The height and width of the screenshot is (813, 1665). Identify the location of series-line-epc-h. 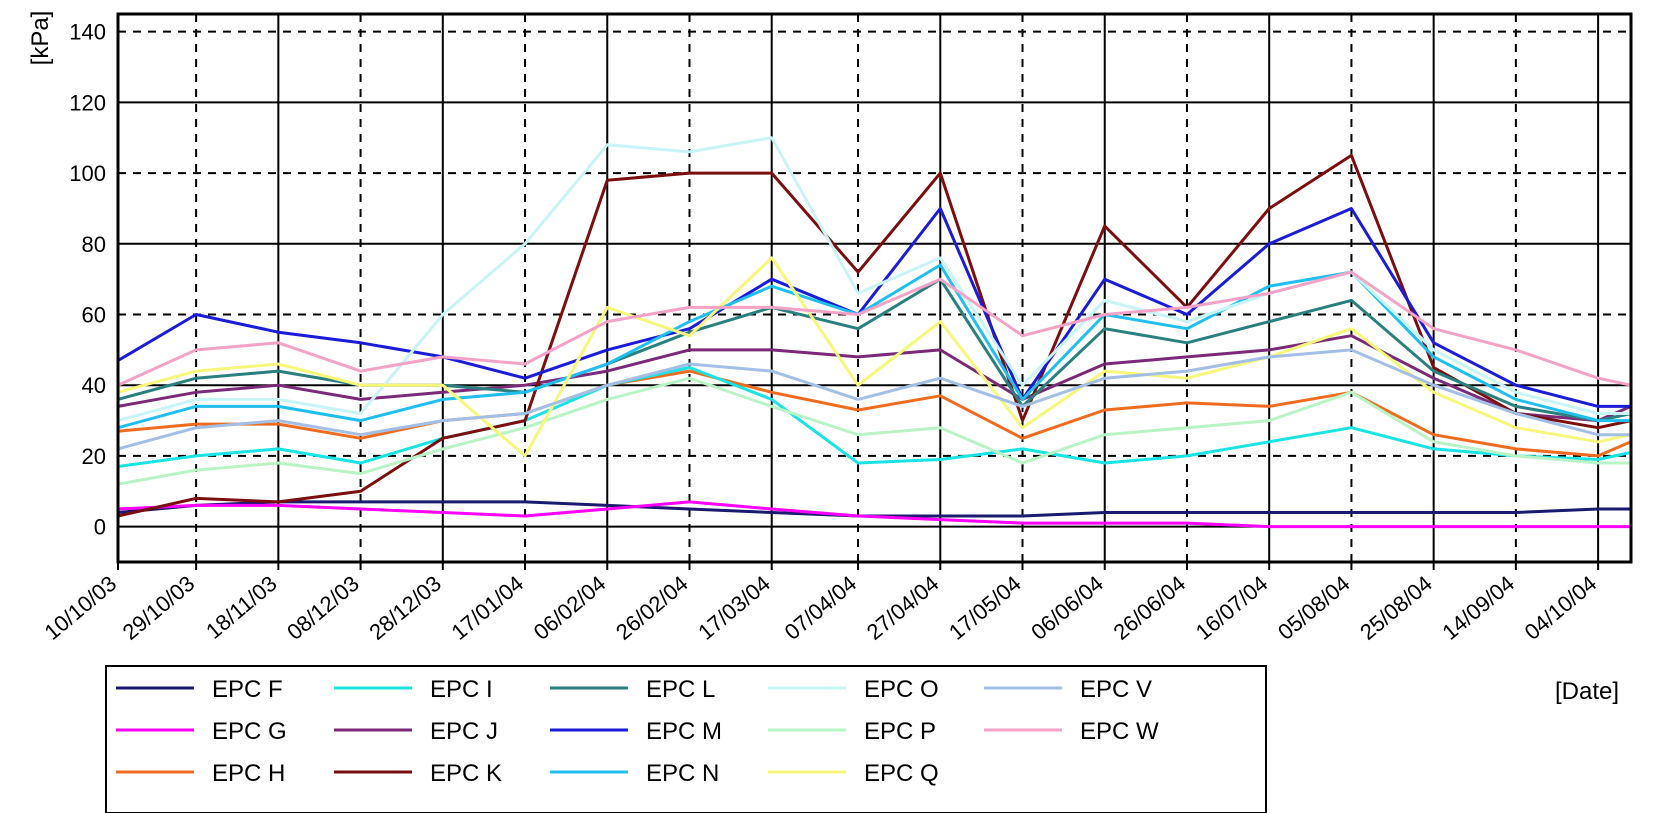
(874, 413).